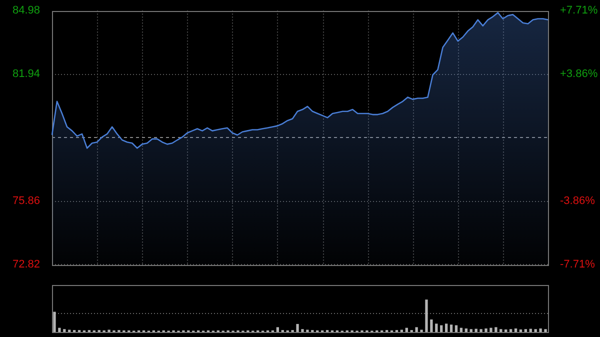 This screenshot has width=600, height=337. I want to click on y-tick-label: 84.98, so click(26, 10).